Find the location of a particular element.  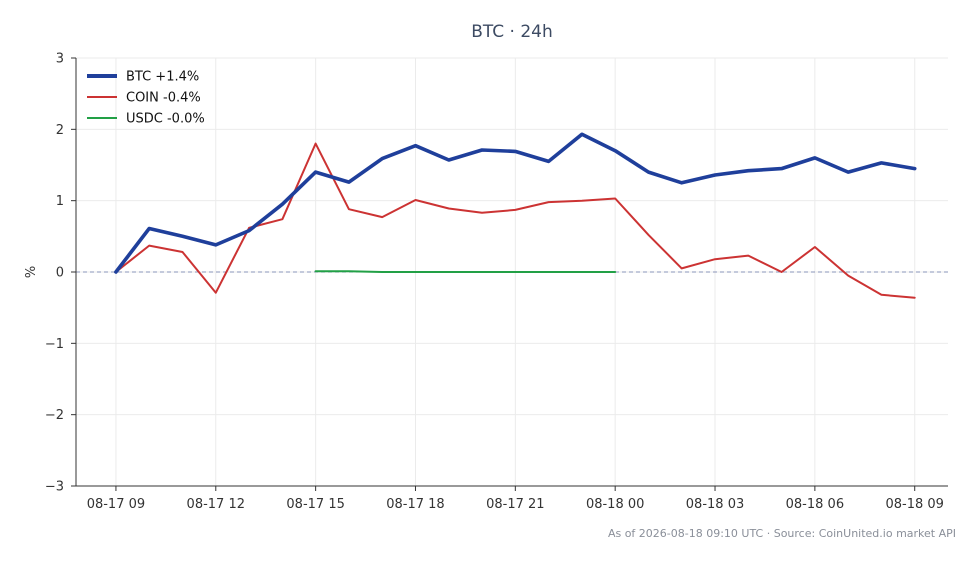

y-tick-label: −2 is located at coordinates (54, 415).